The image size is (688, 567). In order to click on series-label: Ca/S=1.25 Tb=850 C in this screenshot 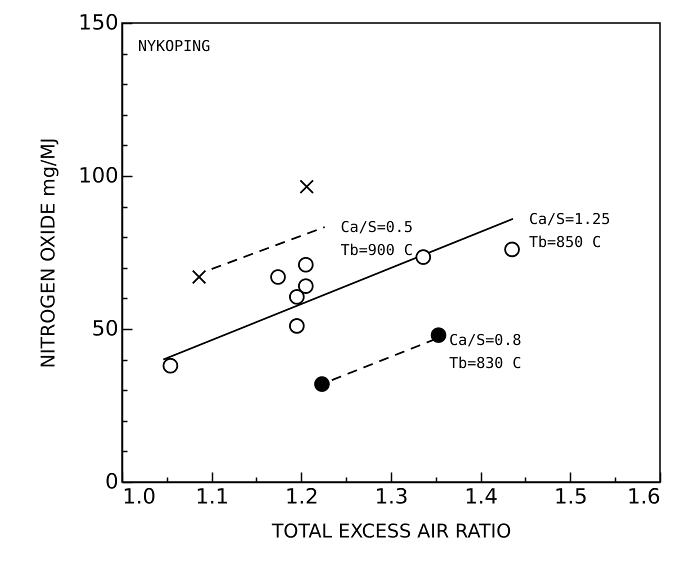, I will do `click(569, 230)`.